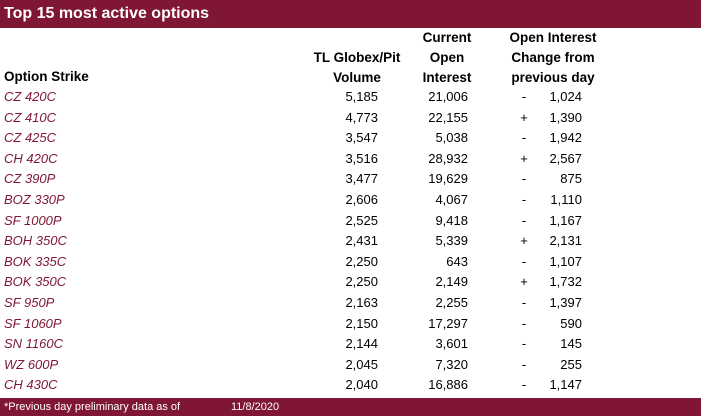 The height and width of the screenshot is (416, 701). Describe the element at coordinates (361, 323) in the screenshot. I see `volume-cell: 2,150` at that location.